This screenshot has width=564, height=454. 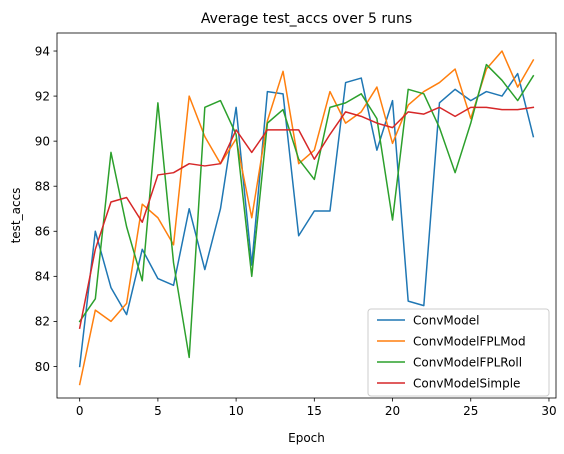 I want to click on y-tick-label: 80, so click(x=42, y=367).